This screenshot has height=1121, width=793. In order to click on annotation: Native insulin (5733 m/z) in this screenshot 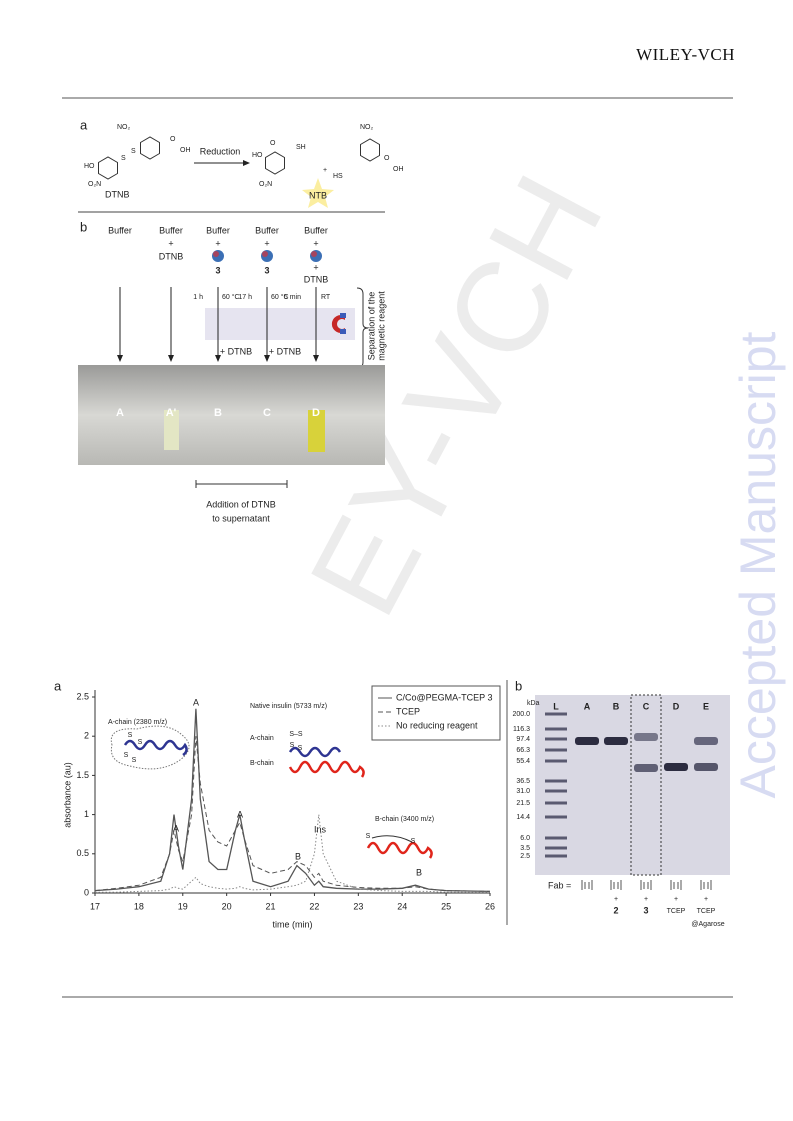, I will do `click(288, 706)`.